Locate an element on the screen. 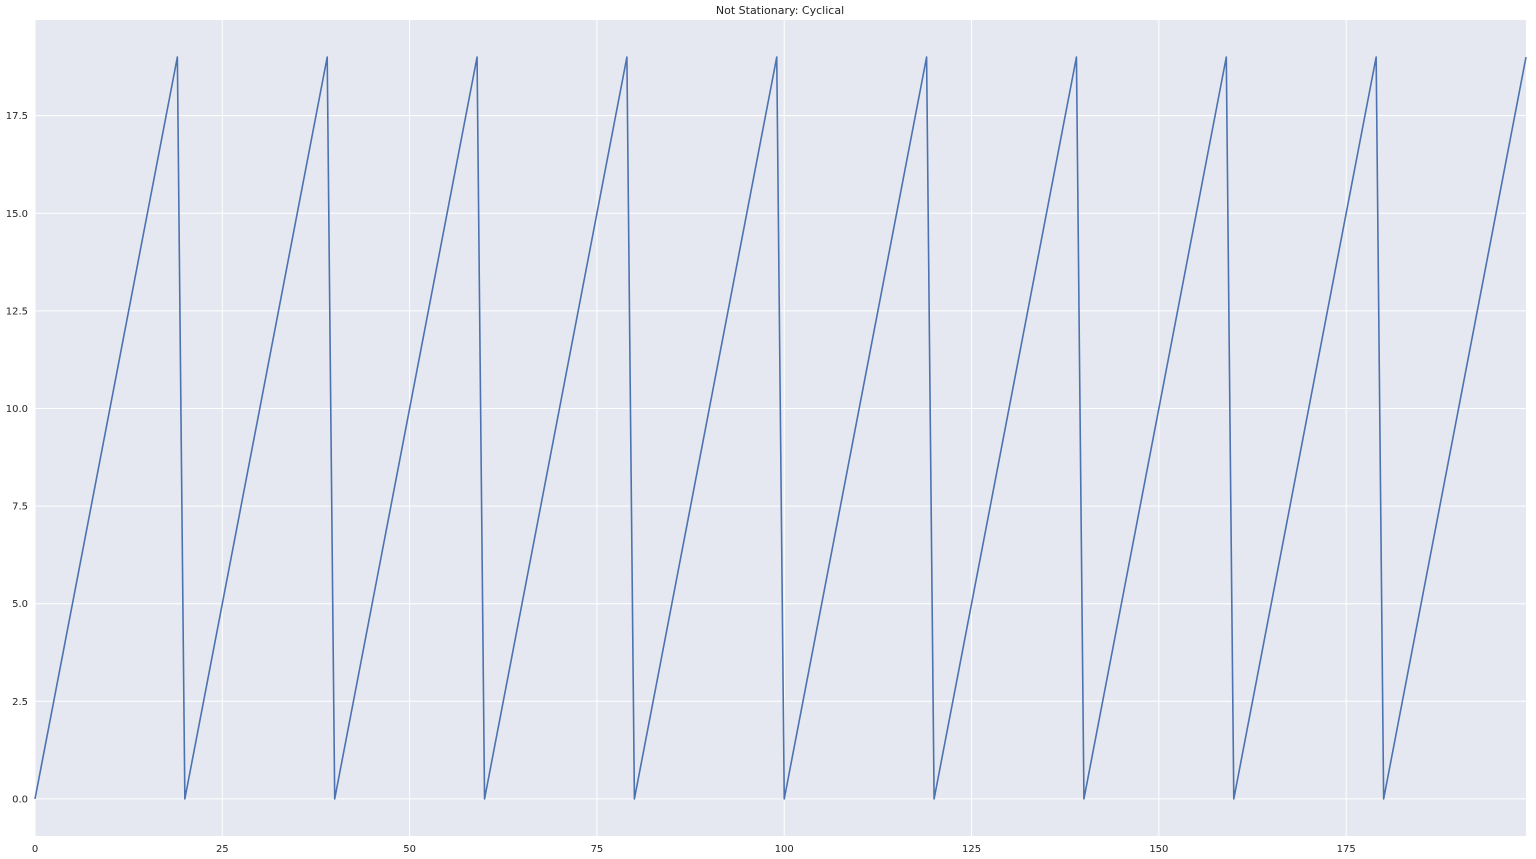  x-tick-label: 150 is located at coordinates (1158, 849).